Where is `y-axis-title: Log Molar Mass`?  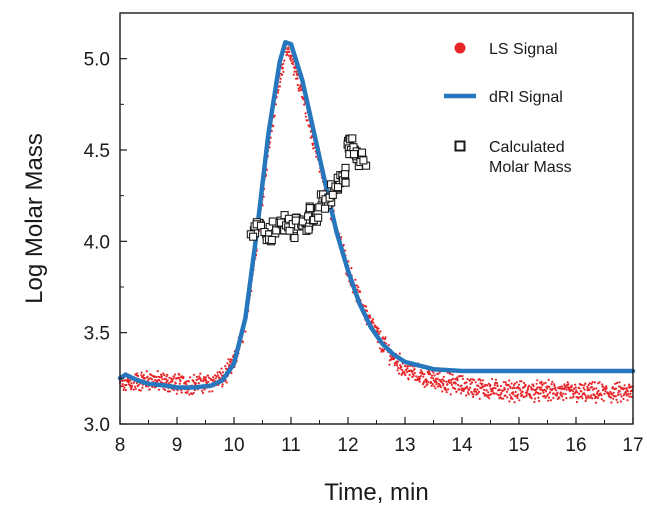 y-axis-title: Log Molar Mass is located at coordinates (34, 218).